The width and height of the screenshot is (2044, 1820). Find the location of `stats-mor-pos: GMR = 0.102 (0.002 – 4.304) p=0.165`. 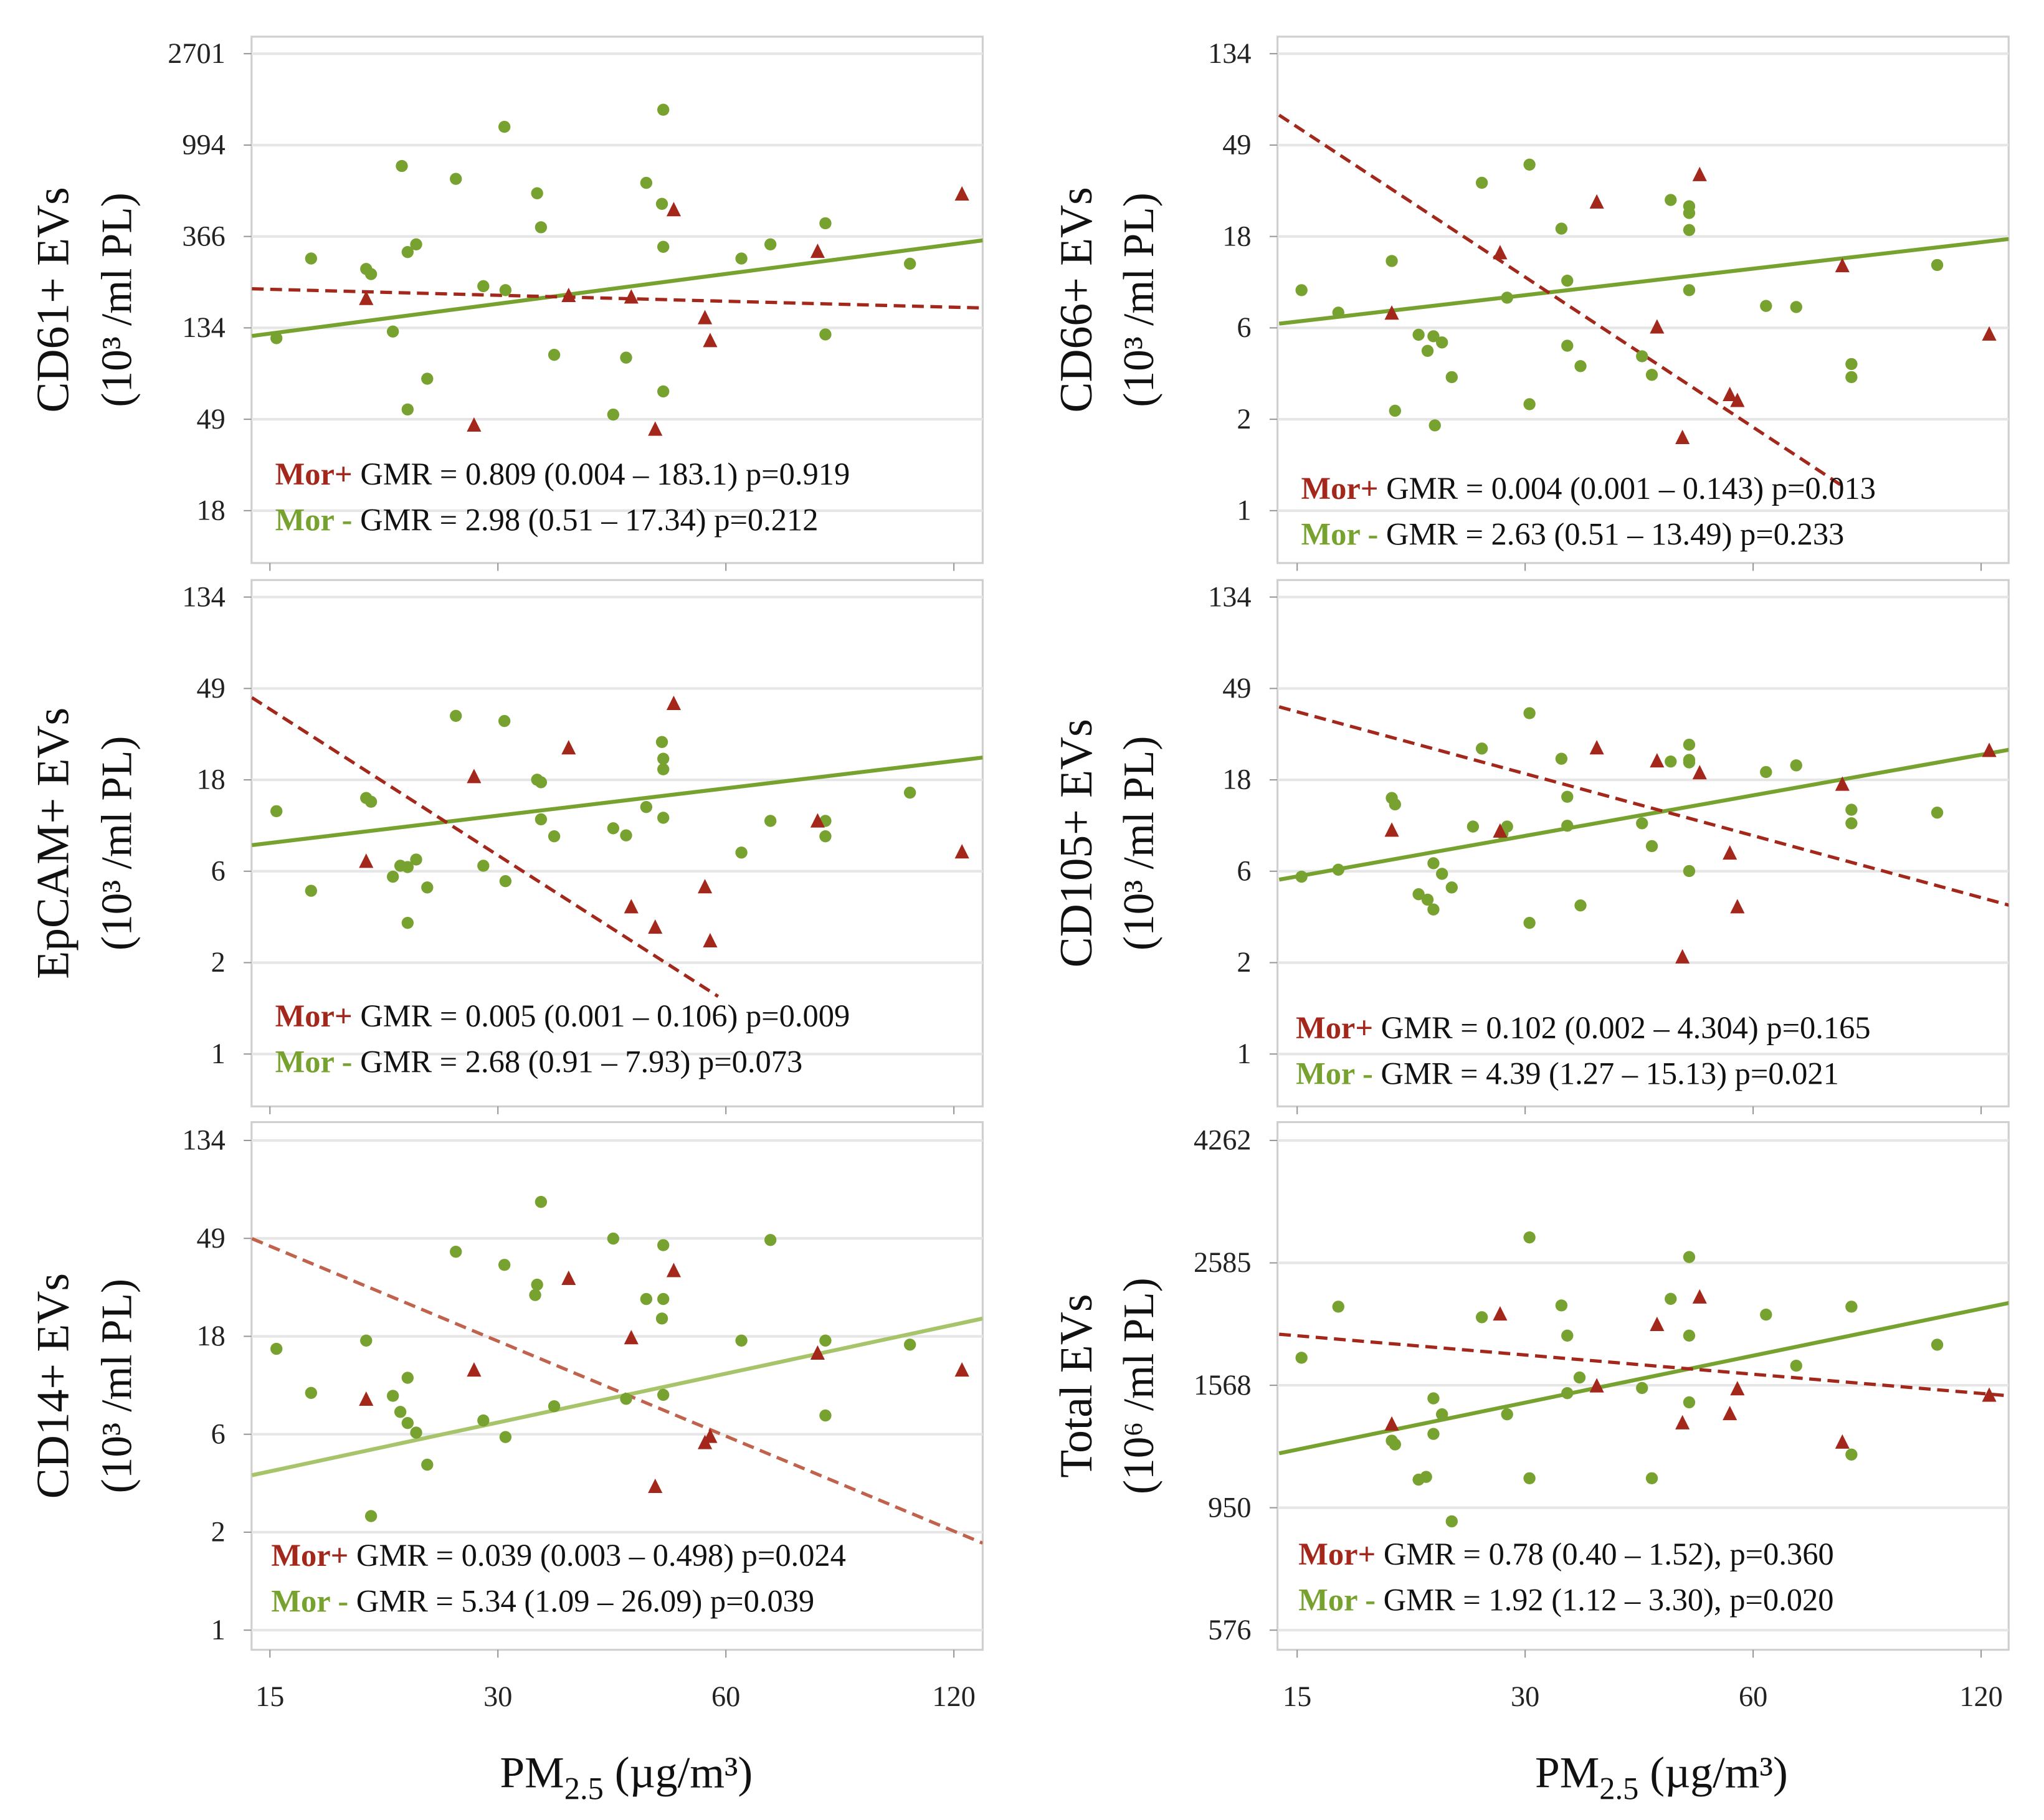

stats-mor-pos: GMR = 0.102 (0.002 – 4.304) p=0.165 is located at coordinates (1626, 1028).